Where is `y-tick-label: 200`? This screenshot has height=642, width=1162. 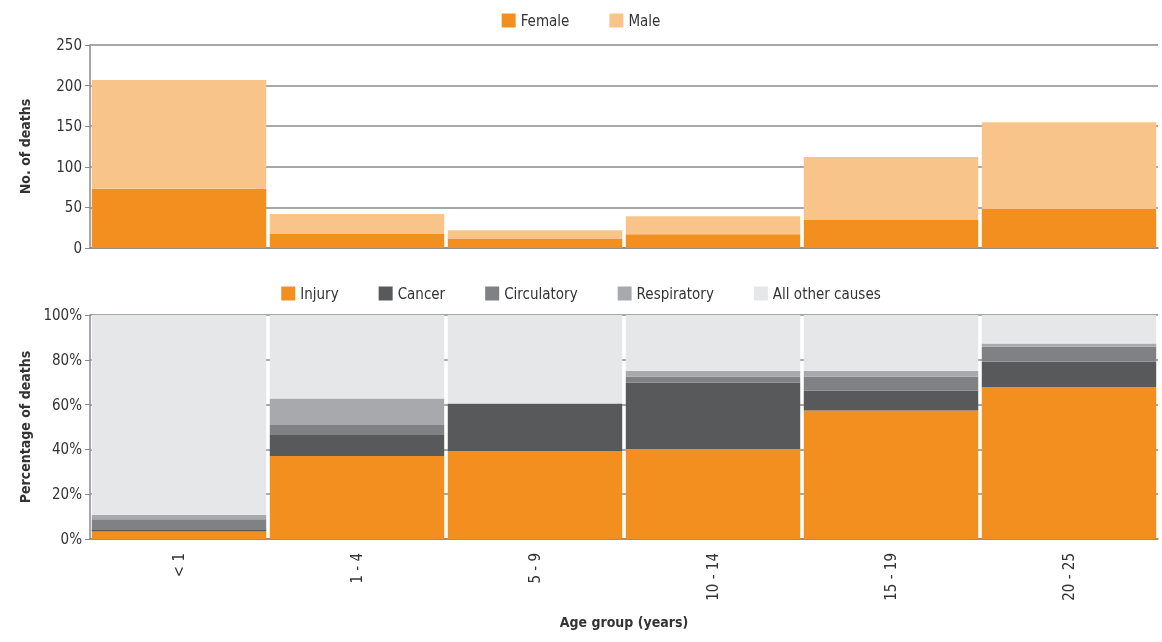 y-tick-label: 200 is located at coordinates (69, 85).